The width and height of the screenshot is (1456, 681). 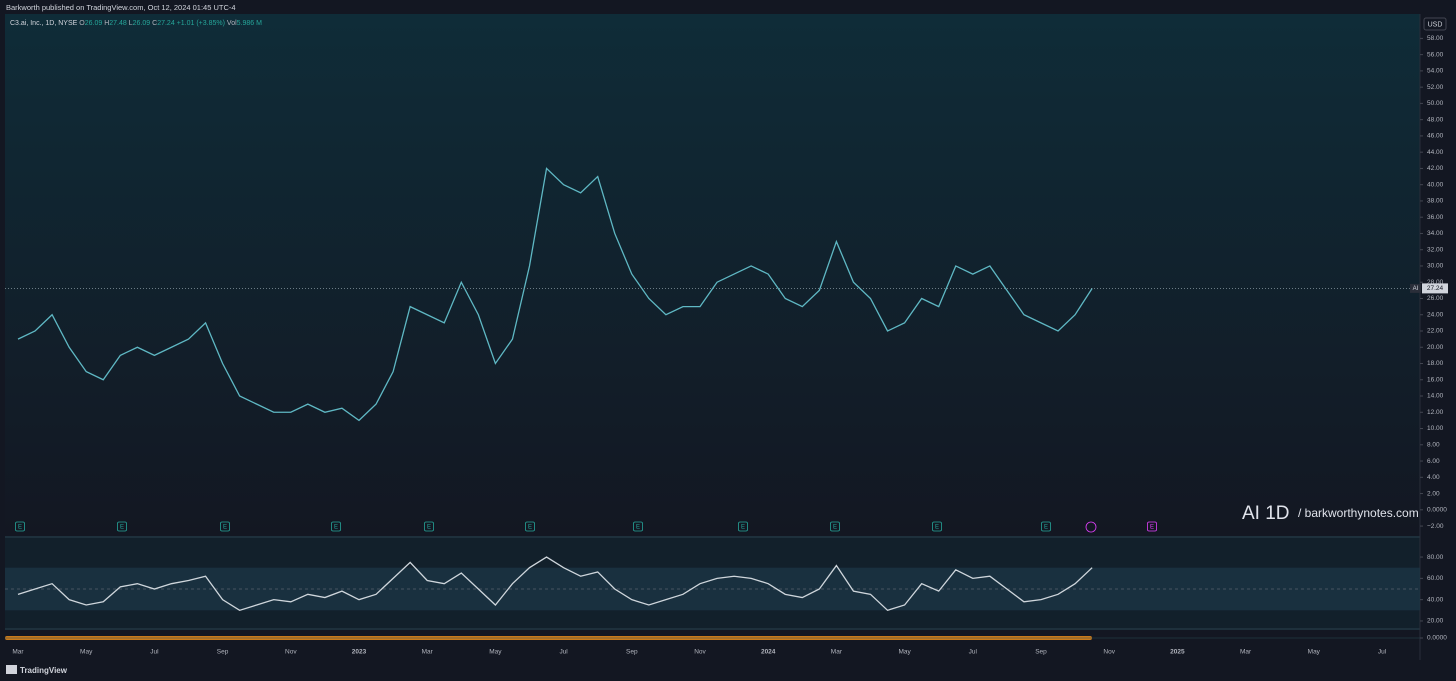 What do you see at coordinates (249, 23) in the screenshot?
I see `value: 5.986 M` at bounding box center [249, 23].